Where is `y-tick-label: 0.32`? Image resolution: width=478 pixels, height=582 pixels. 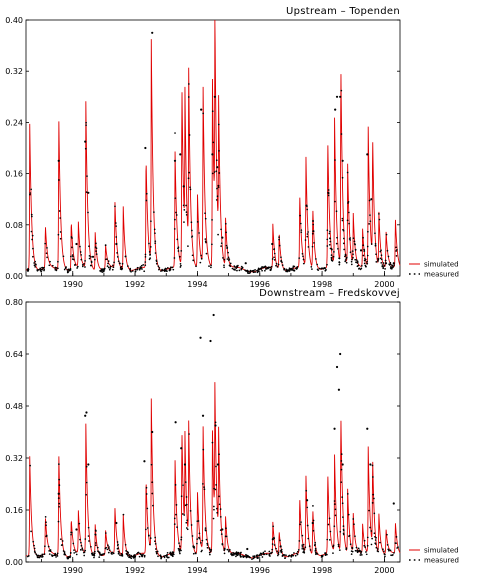 y-tick-label: 0.32 is located at coordinates (14, 458).